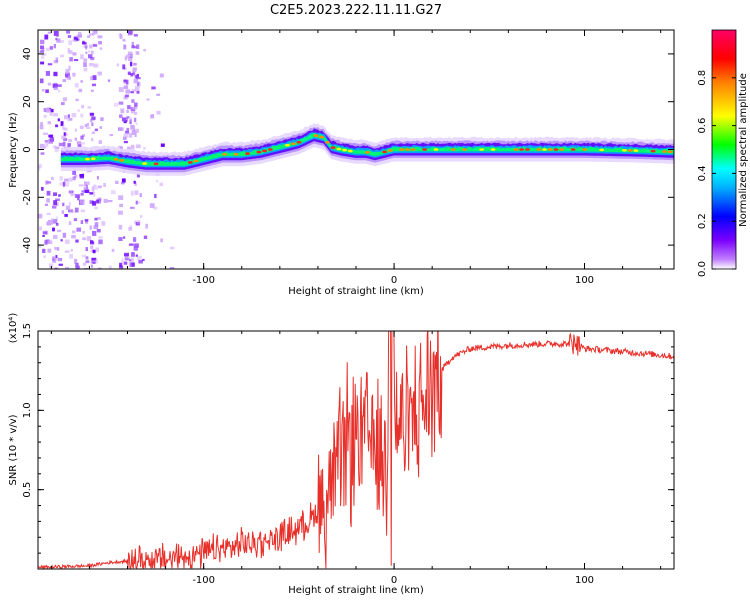  Describe the element at coordinates (394, 580) in the screenshot. I see `x-tick-label: 0` at that location.